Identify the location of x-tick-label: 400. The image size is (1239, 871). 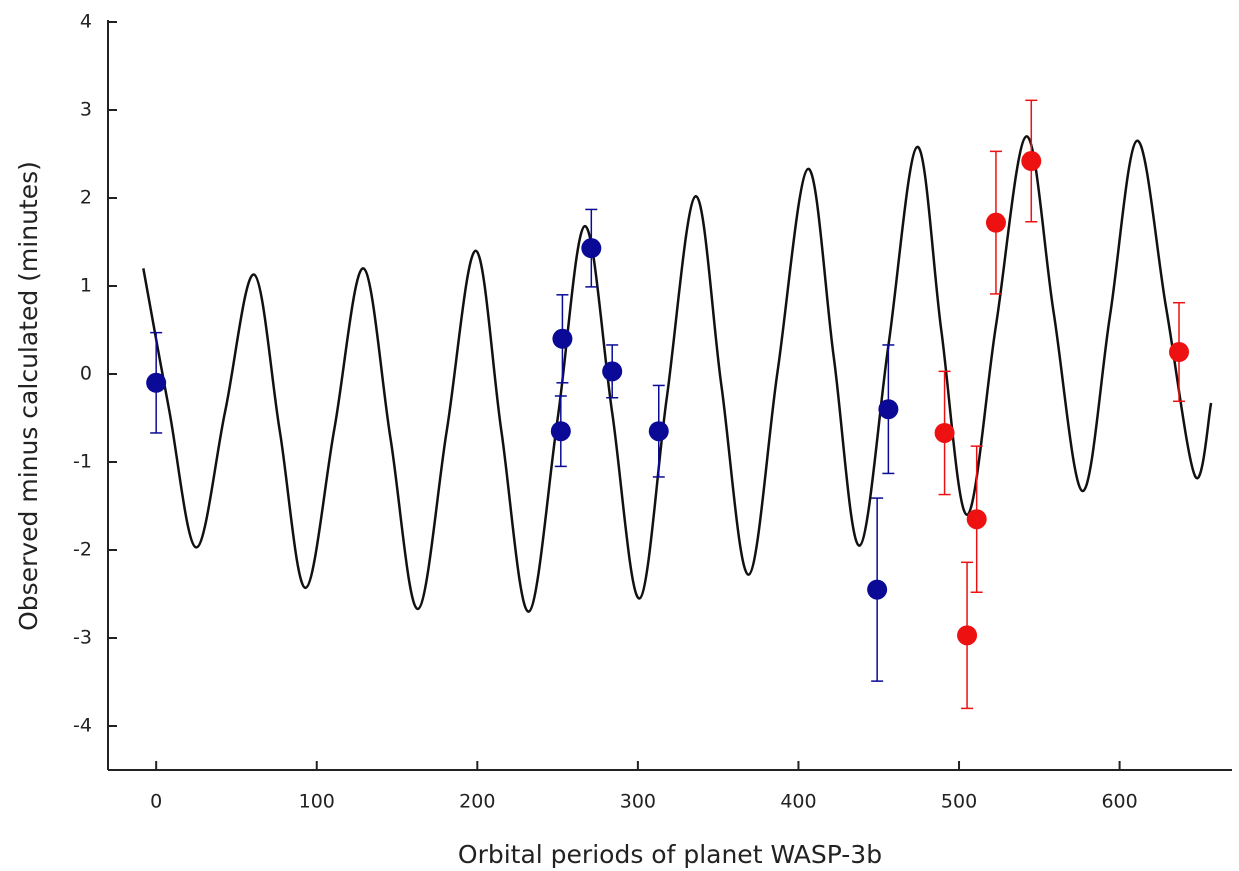
(798, 802).